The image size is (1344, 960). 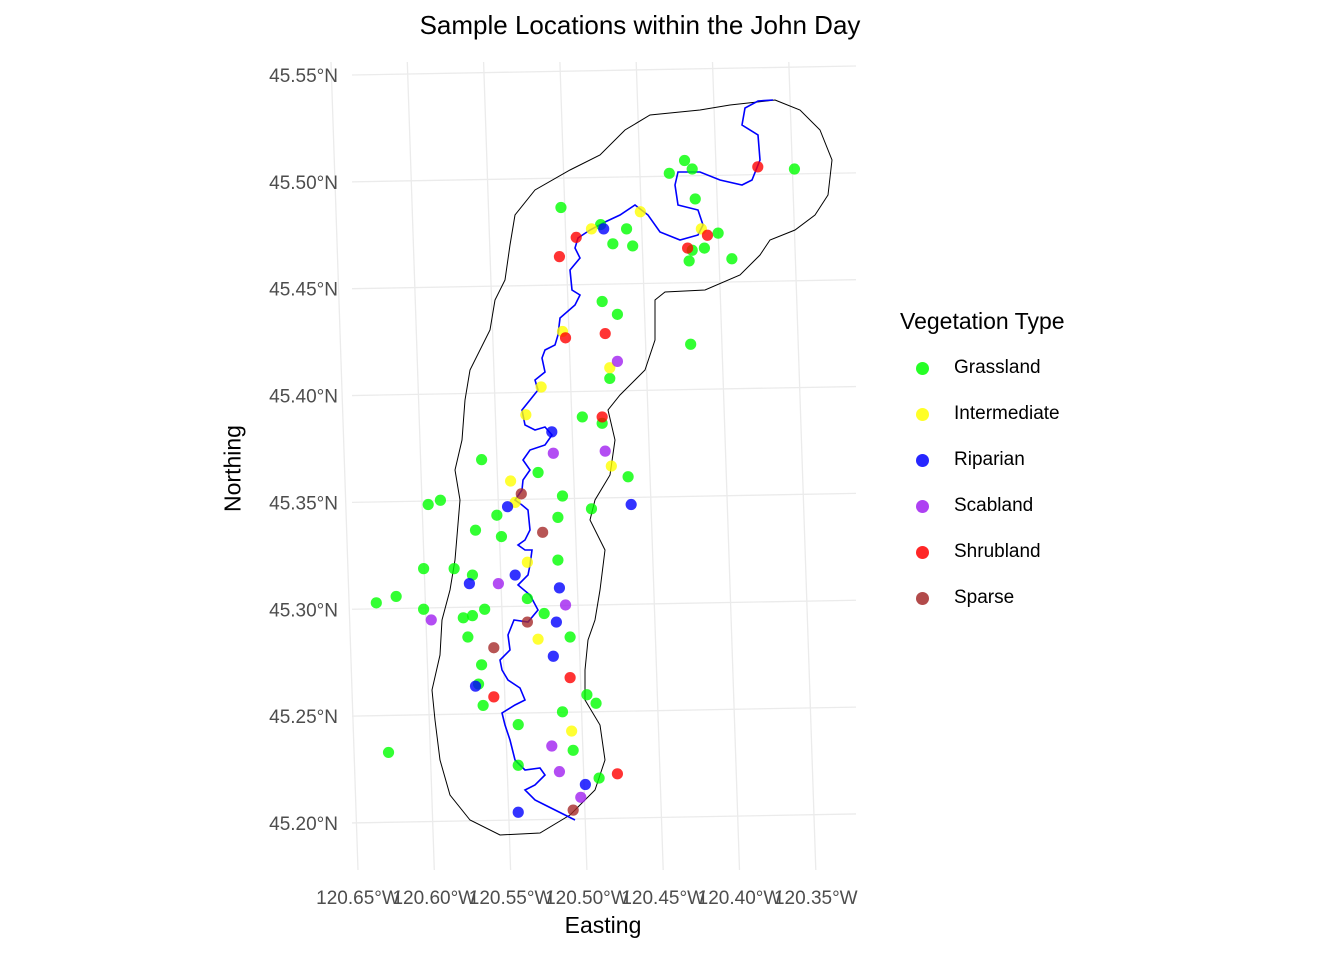 What do you see at coordinates (303, 610) in the screenshot?
I see `y-tick-label: 45.30°N` at bounding box center [303, 610].